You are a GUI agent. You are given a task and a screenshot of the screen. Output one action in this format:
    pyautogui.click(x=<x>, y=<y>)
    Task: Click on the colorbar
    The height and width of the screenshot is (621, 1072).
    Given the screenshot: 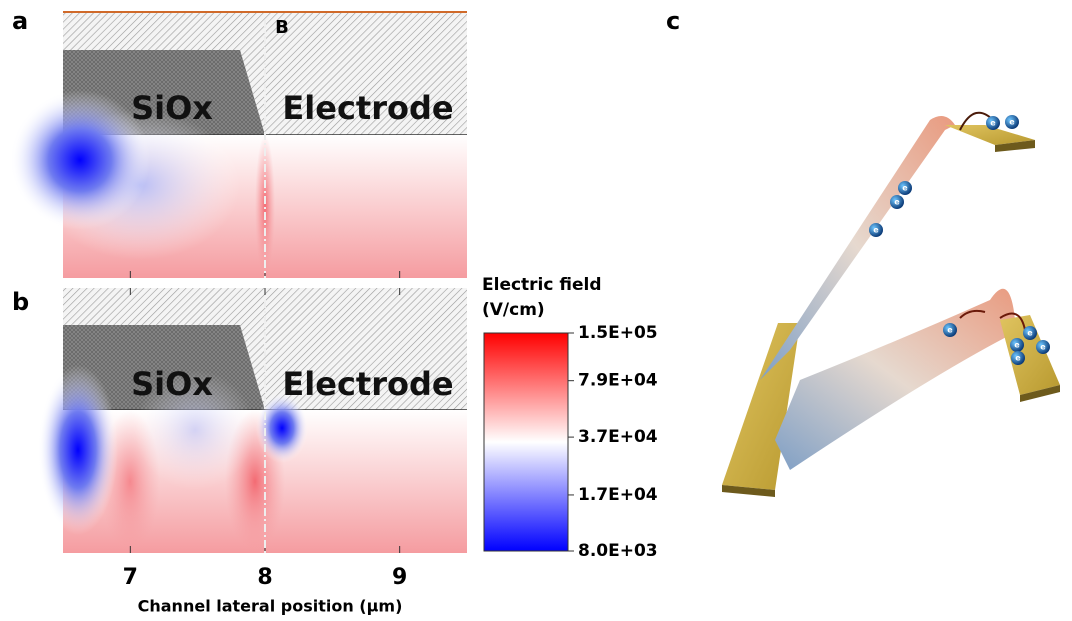 What is the action you would take?
    pyautogui.click(x=526, y=442)
    